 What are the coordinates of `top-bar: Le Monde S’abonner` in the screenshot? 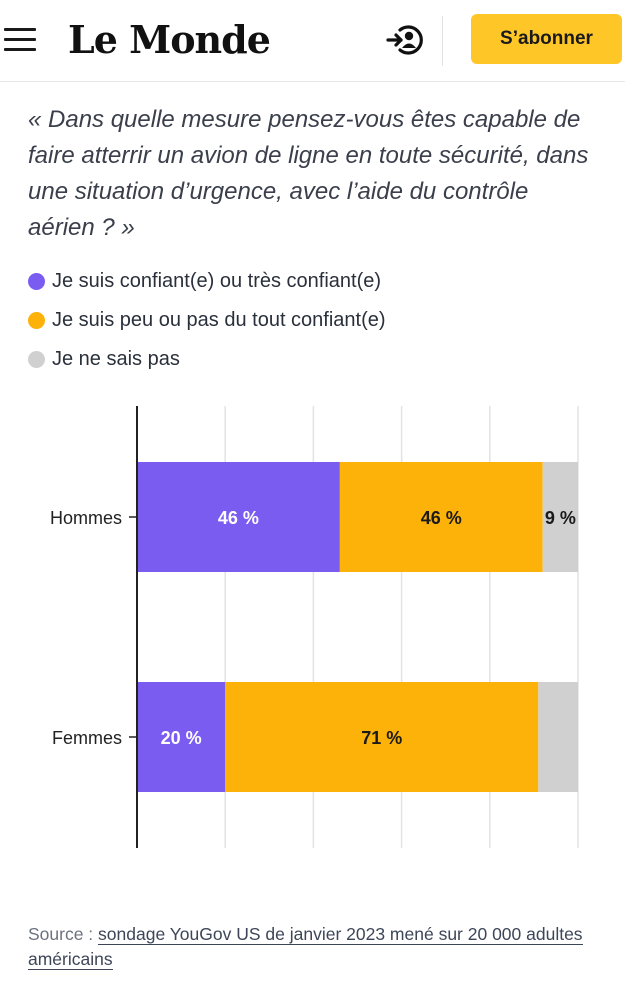 It's located at (312, 41).